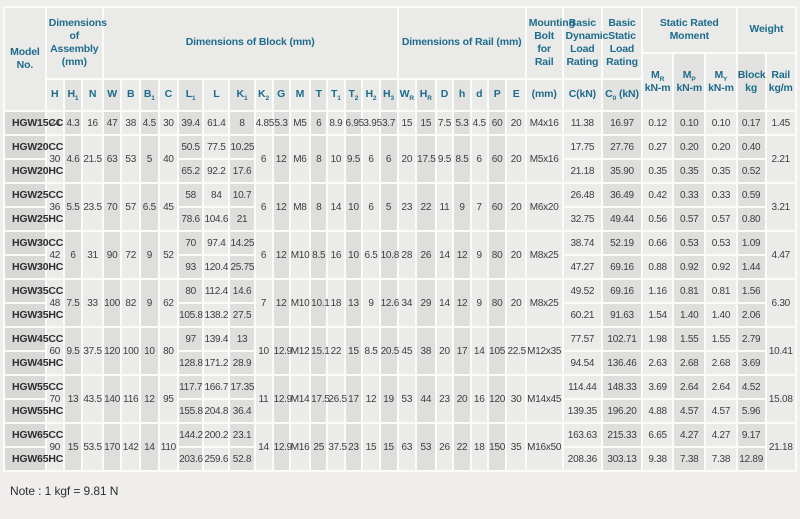 Image resolution: width=800 pixels, height=519 pixels. Describe the element at coordinates (242, 459) in the screenshot. I see `cell-K1: 52.8` at that location.